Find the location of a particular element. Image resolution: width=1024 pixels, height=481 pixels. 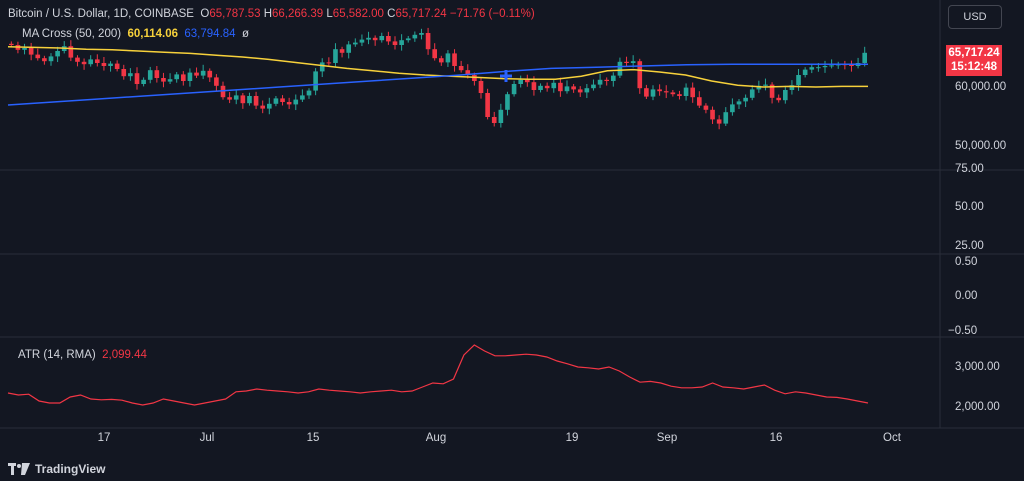

time-axis-label: 16 is located at coordinates (776, 438).